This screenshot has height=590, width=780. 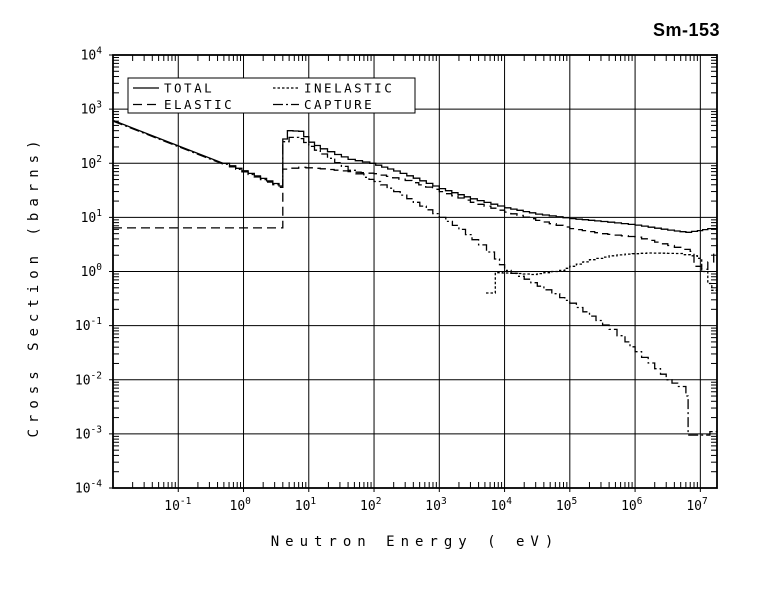 What do you see at coordinates (92, 217) in the screenshot?
I see `y-tick-label: 10¹` at bounding box center [92, 217].